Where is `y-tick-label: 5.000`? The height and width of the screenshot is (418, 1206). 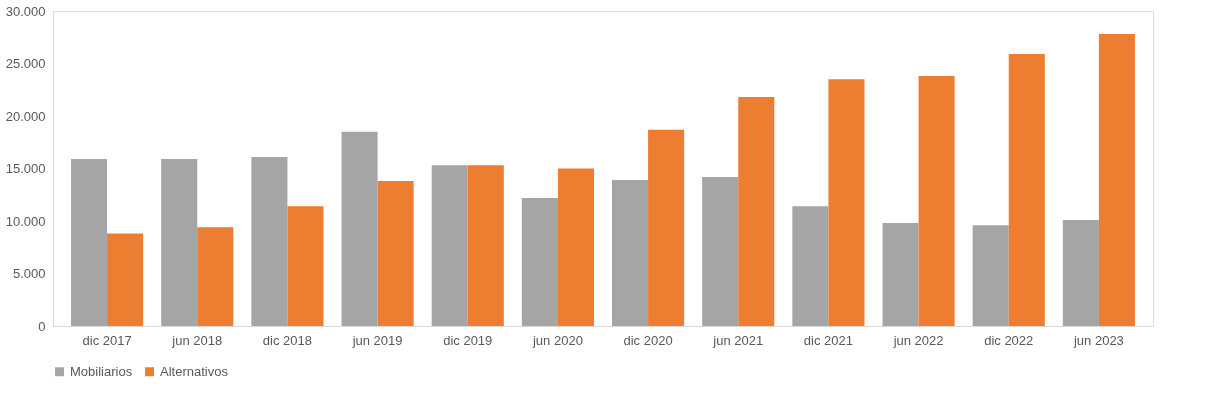 y-tick-label: 5.000 is located at coordinates (29, 273).